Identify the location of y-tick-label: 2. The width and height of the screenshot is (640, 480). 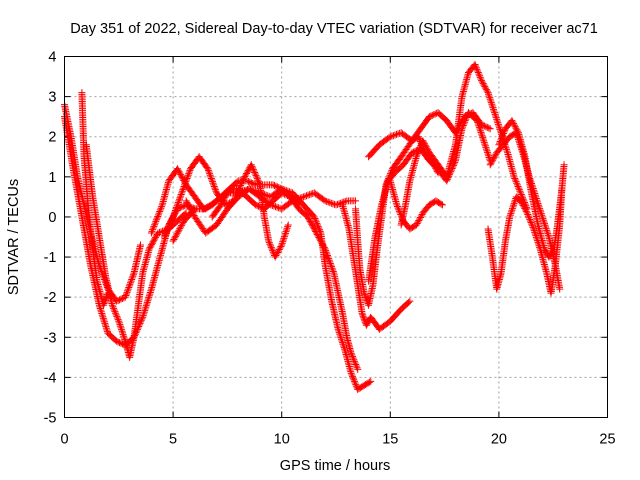
(52, 138).